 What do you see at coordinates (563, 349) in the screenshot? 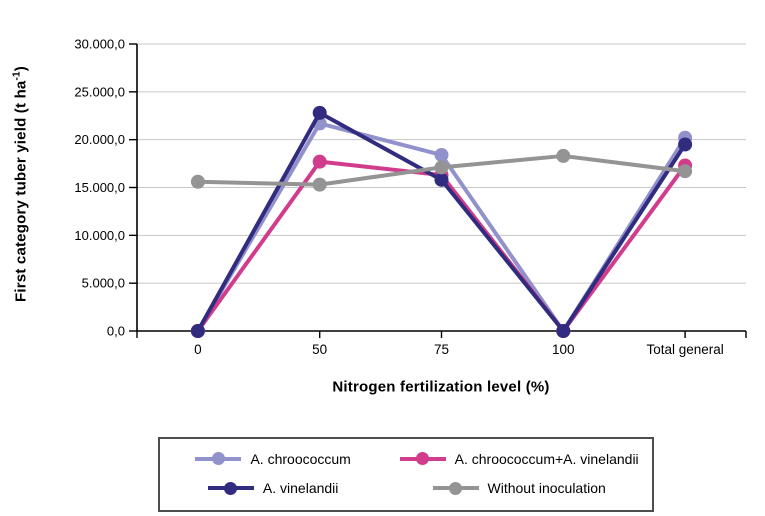
I see `x-tick-label: 100` at bounding box center [563, 349].